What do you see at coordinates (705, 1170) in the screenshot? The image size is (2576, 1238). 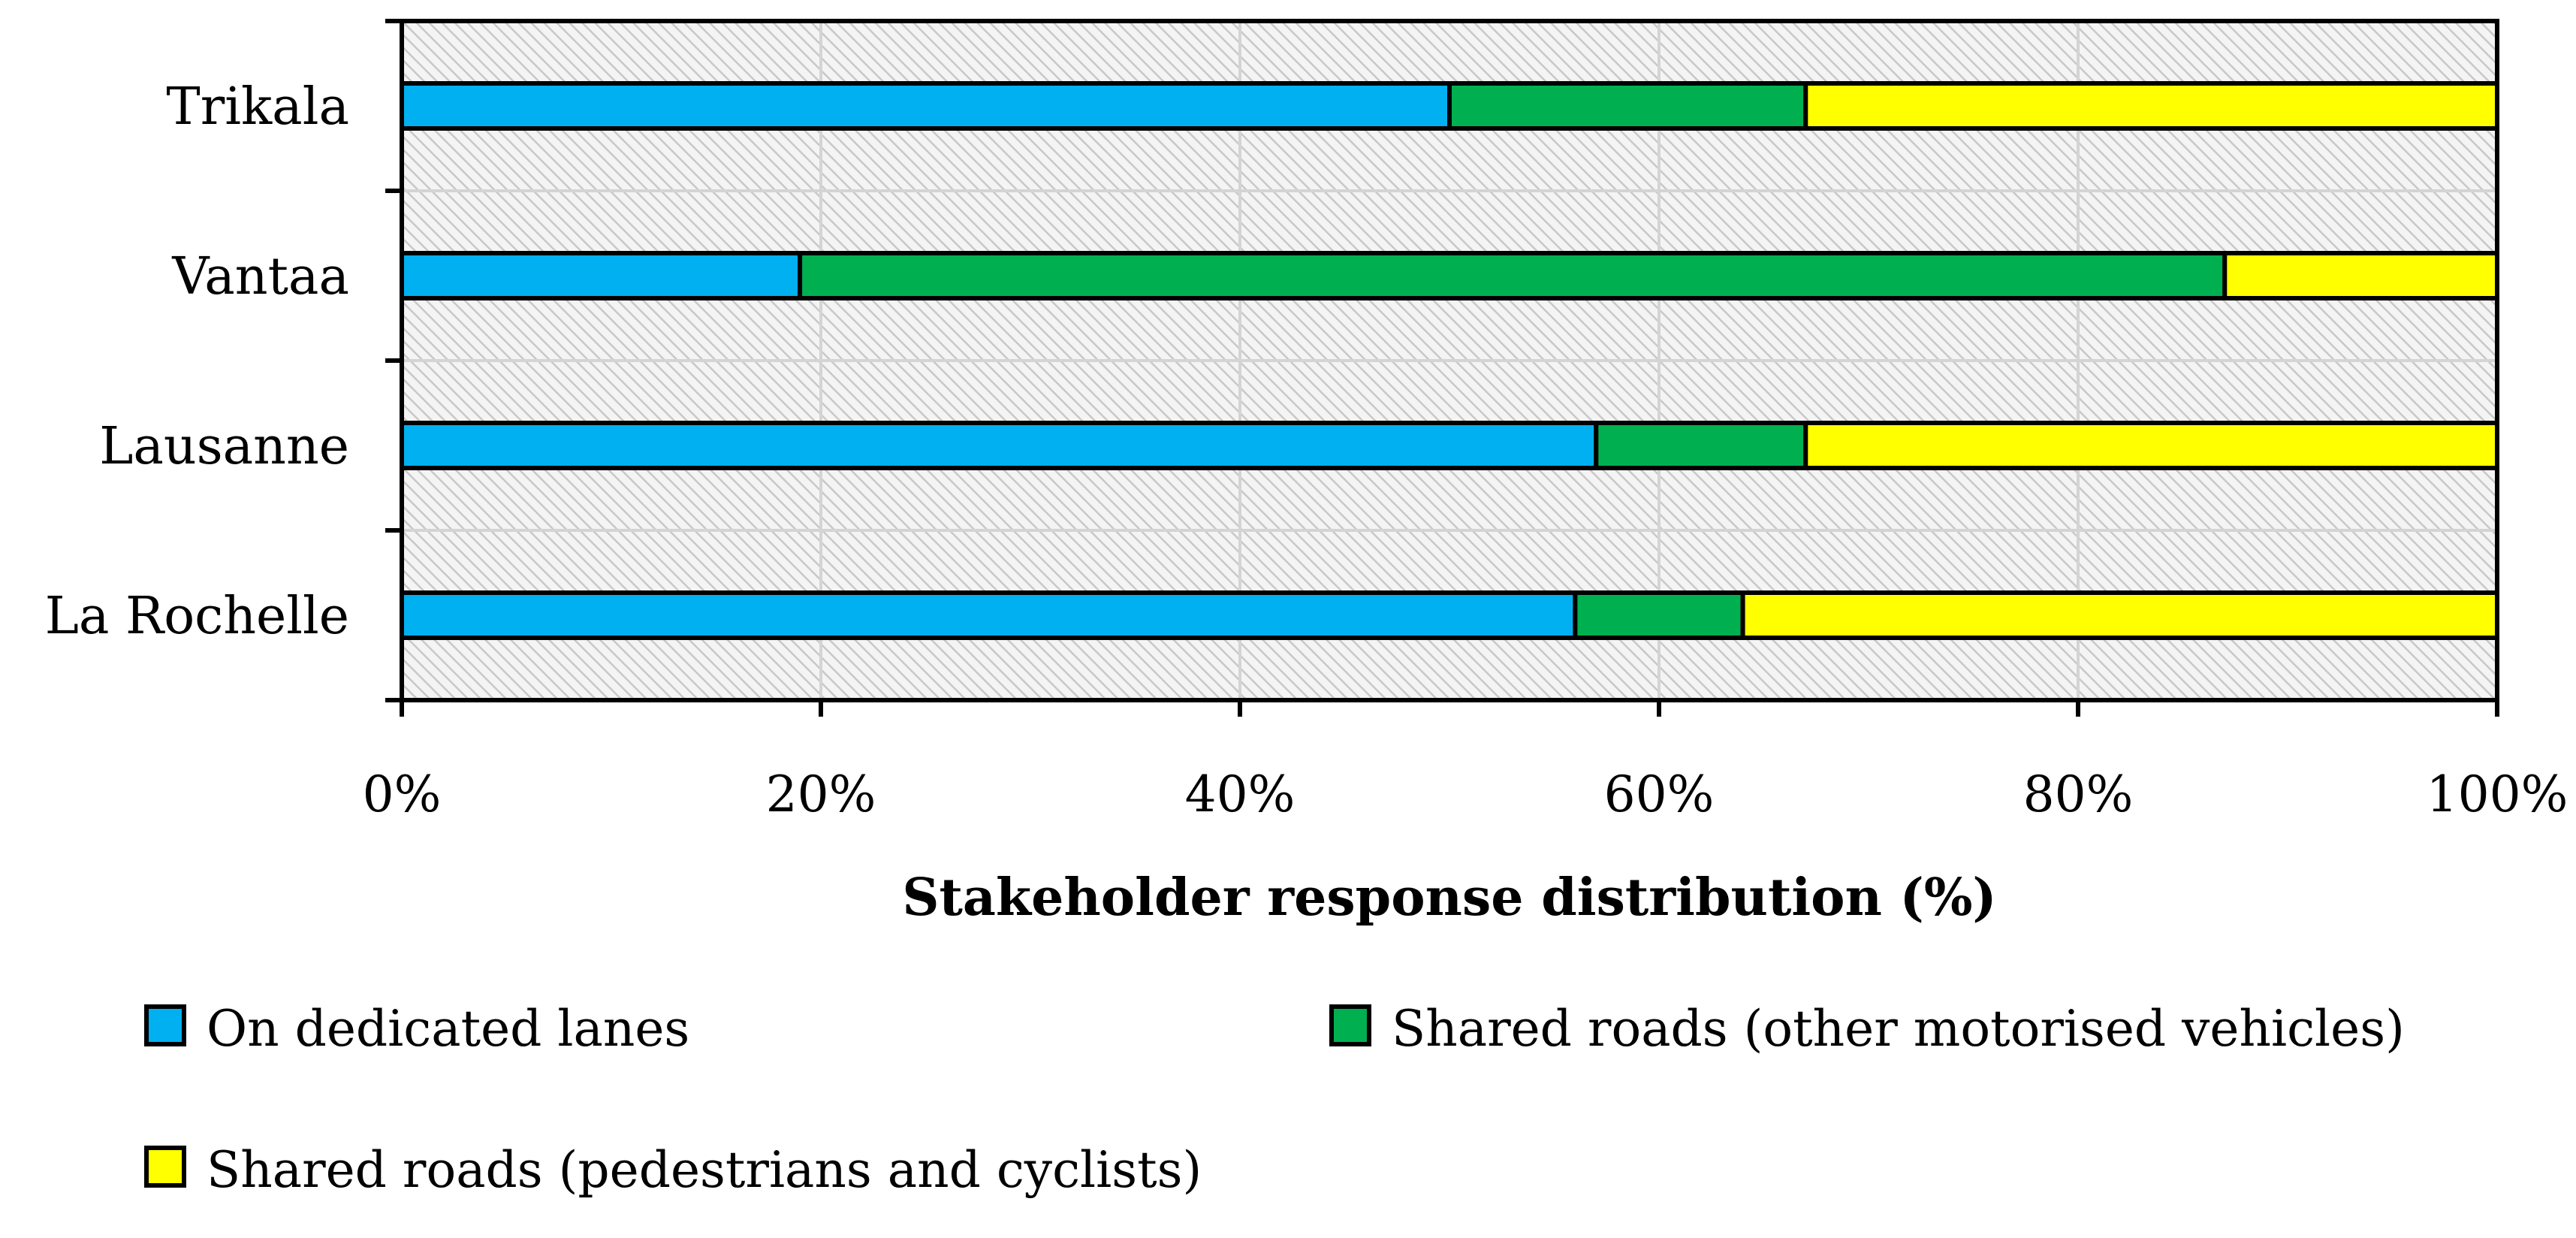 I see `legend-label: Shared roads (pedestrians and cyclists)` at bounding box center [705, 1170].